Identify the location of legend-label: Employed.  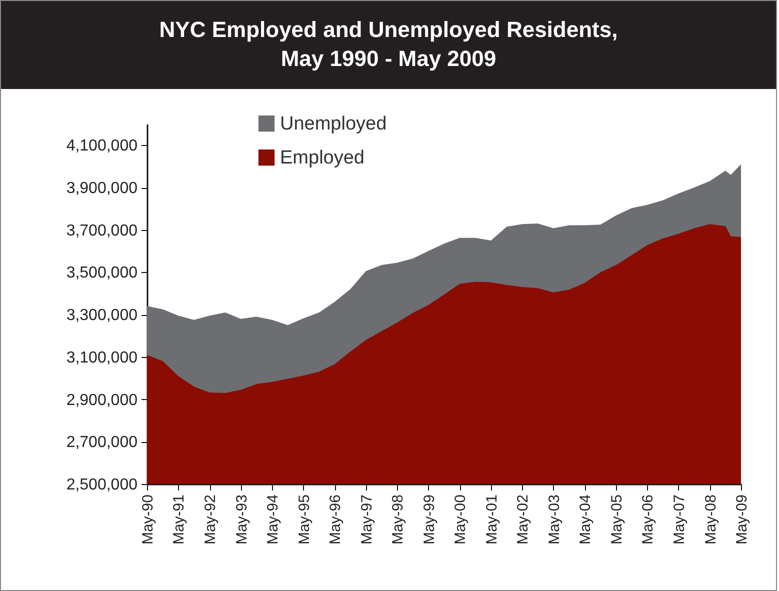
(322, 158).